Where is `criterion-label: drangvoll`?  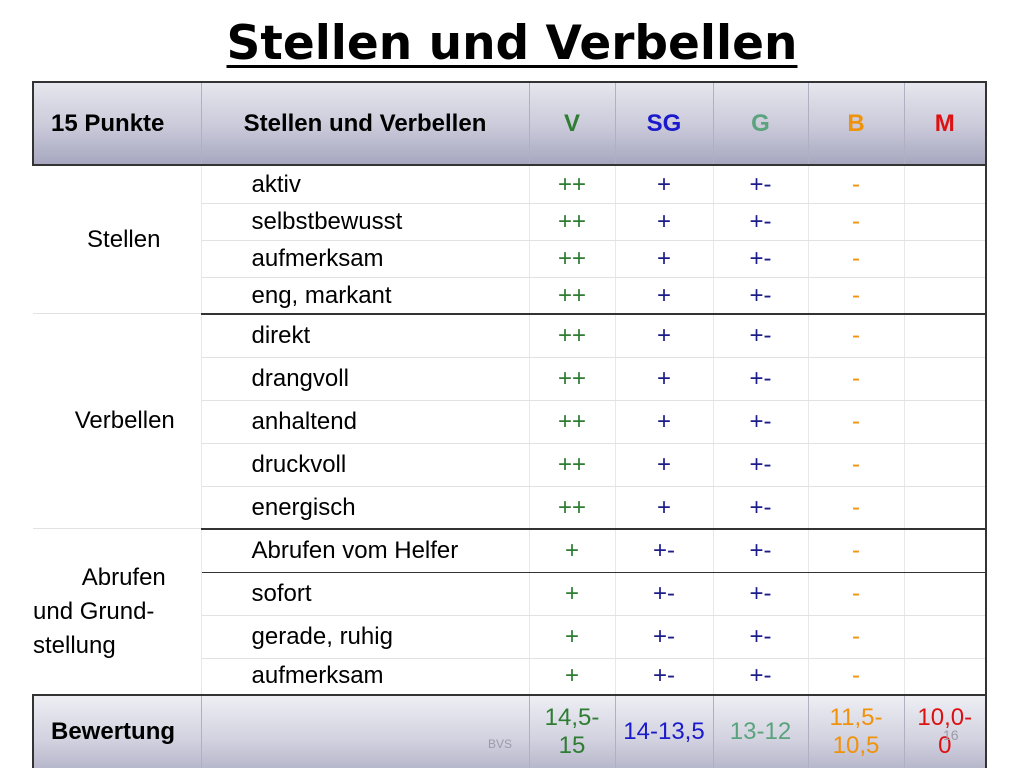
criterion-label: drangvoll is located at coordinates (365, 379).